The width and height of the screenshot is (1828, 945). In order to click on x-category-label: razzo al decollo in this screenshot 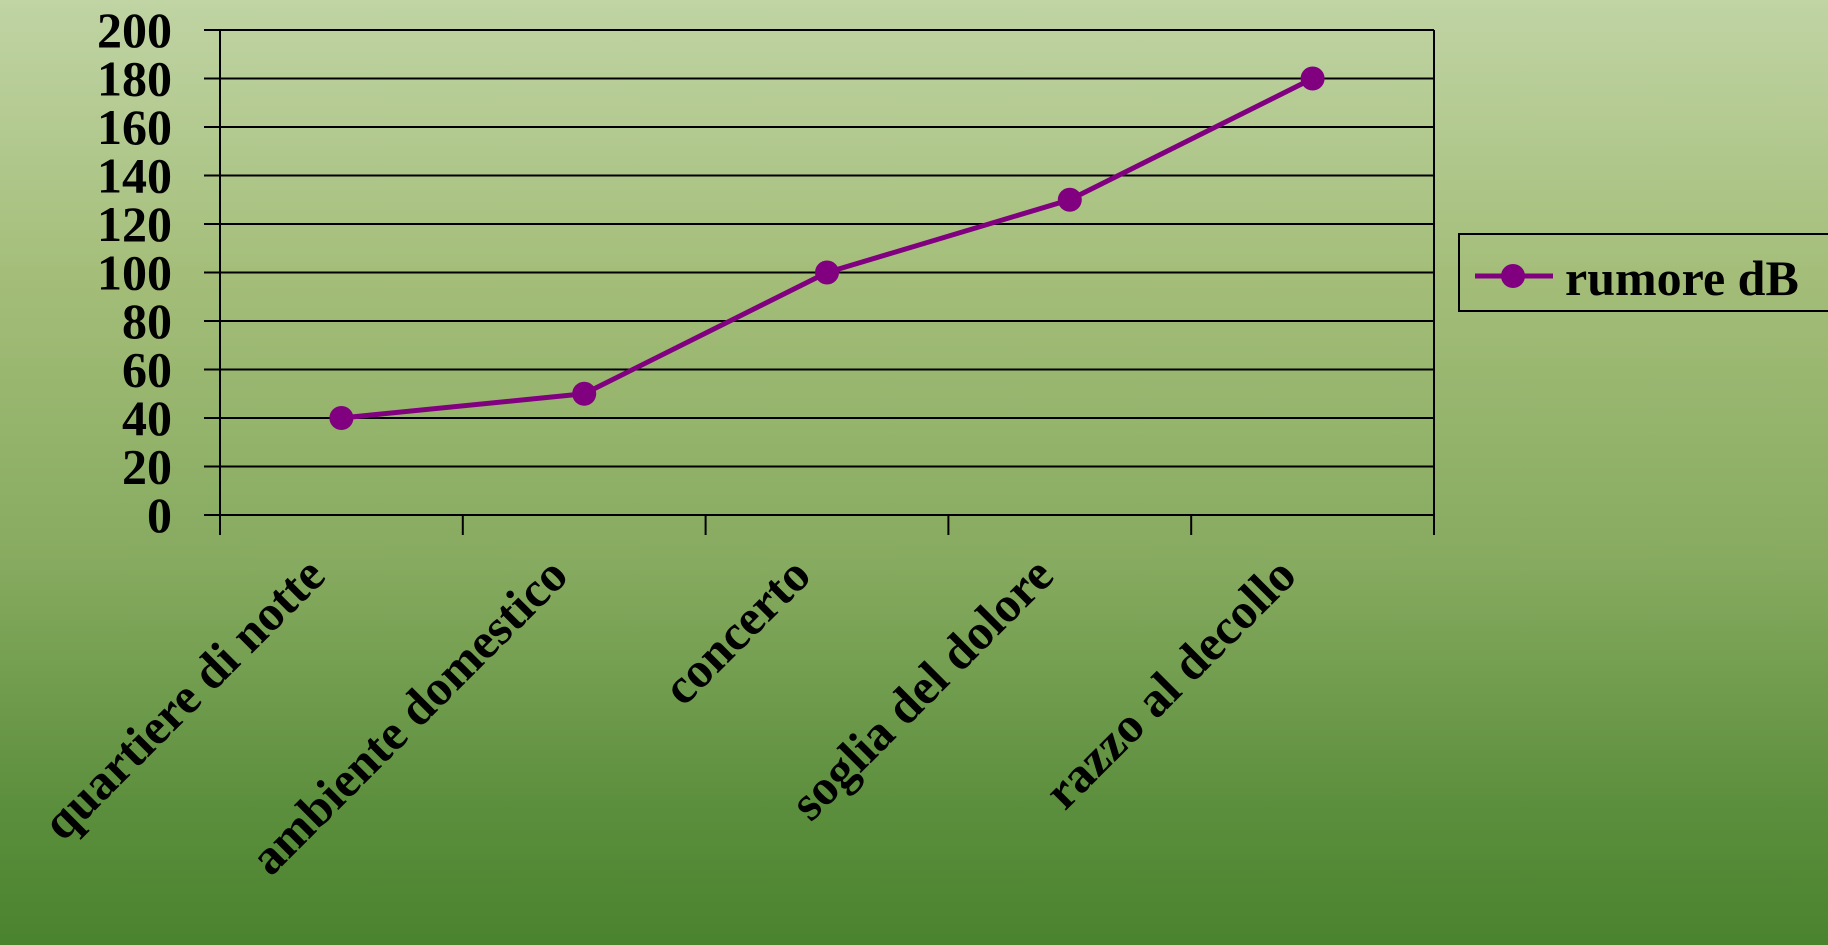, I will do `click(1169, 682)`.